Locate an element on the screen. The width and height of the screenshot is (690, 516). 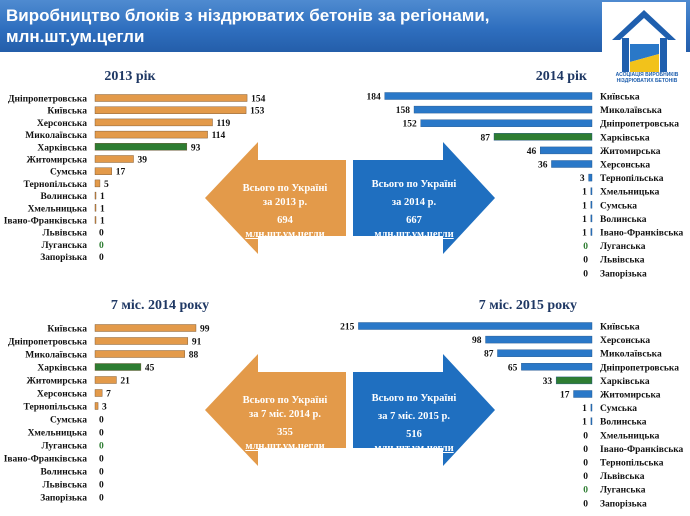
category-label: Житомирська is located at coordinates (630, 152).